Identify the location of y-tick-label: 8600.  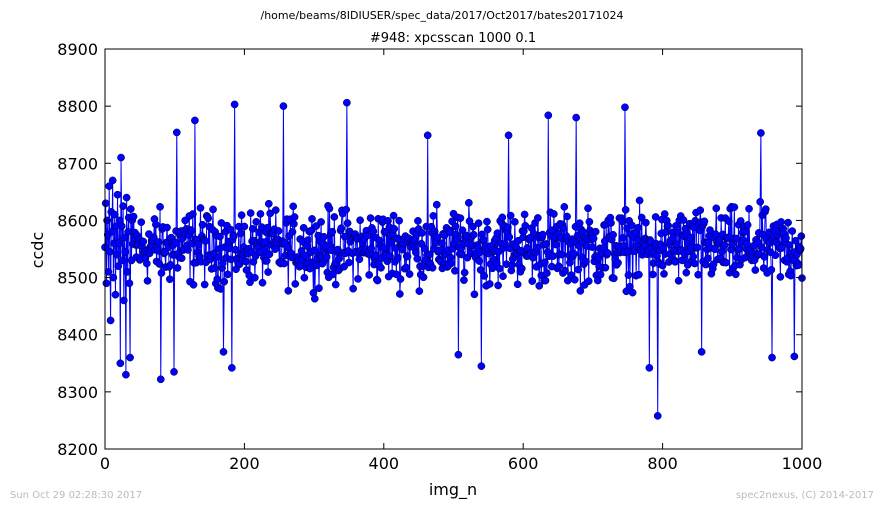
(77, 220).